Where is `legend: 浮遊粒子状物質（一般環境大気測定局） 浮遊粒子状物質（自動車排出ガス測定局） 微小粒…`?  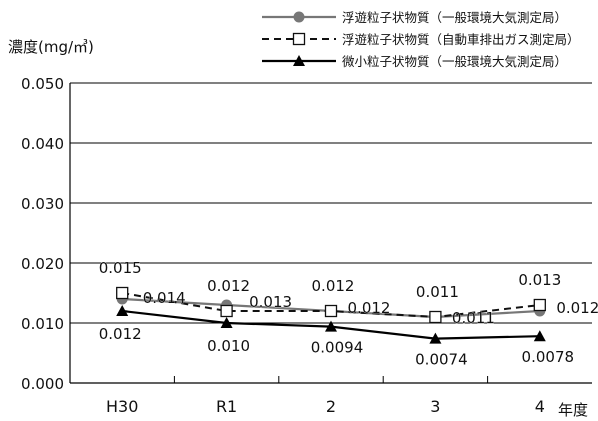 legend: 浮遊粒子状物質（一般環境大気測定局） 浮遊粒子状物質（自動車排出ガス測定局） 微小粒… is located at coordinates (421, 39).